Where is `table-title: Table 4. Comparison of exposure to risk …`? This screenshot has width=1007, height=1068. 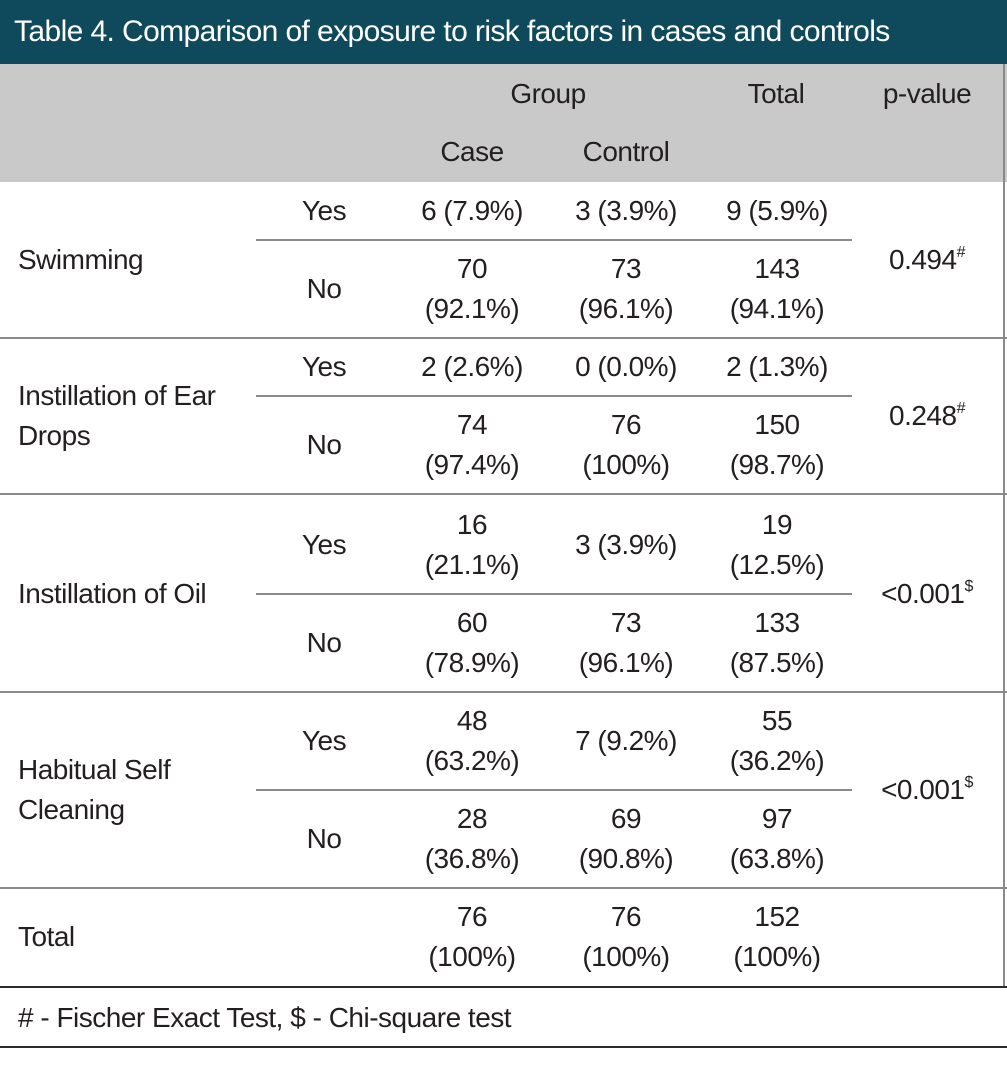
table-title: Table 4. Comparison of exposure to risk … is located at coordinates (503, 32).